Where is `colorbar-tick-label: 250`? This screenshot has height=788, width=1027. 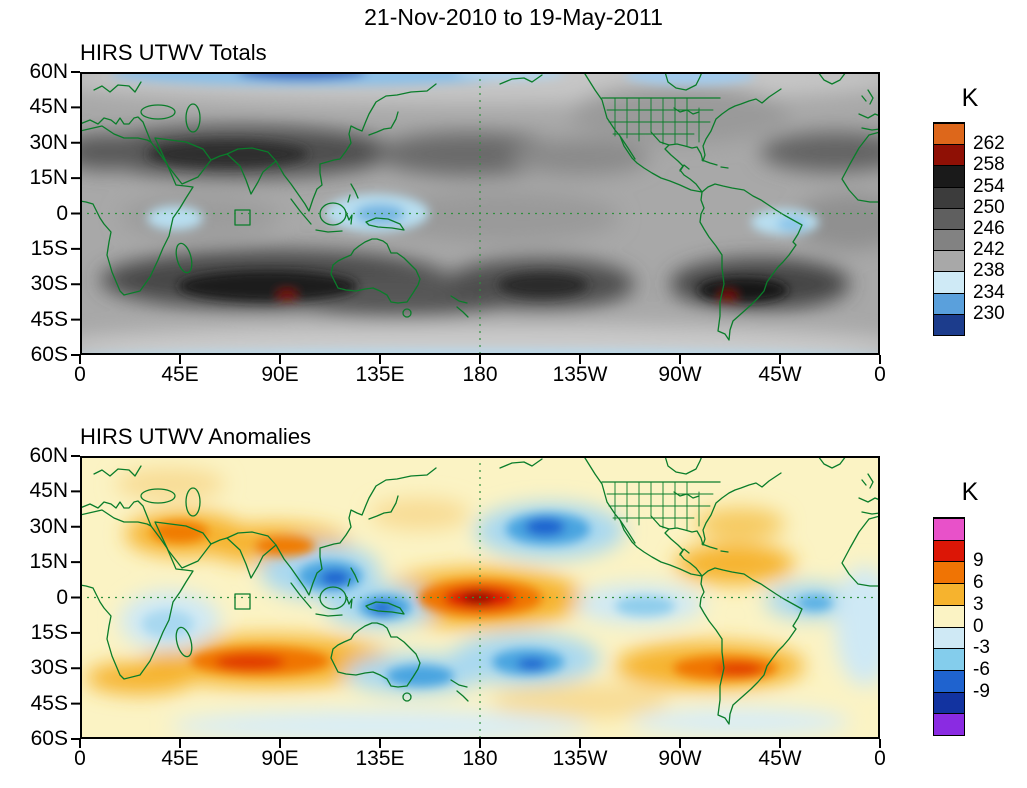 colorbar-tick-label: 250 is located at coordinates (989, 207).